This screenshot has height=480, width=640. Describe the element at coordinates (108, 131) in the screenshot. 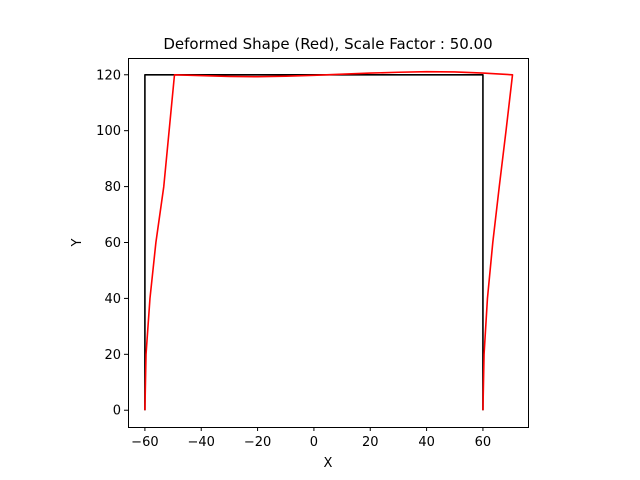

I see `y-tick-label: 100` at that location.